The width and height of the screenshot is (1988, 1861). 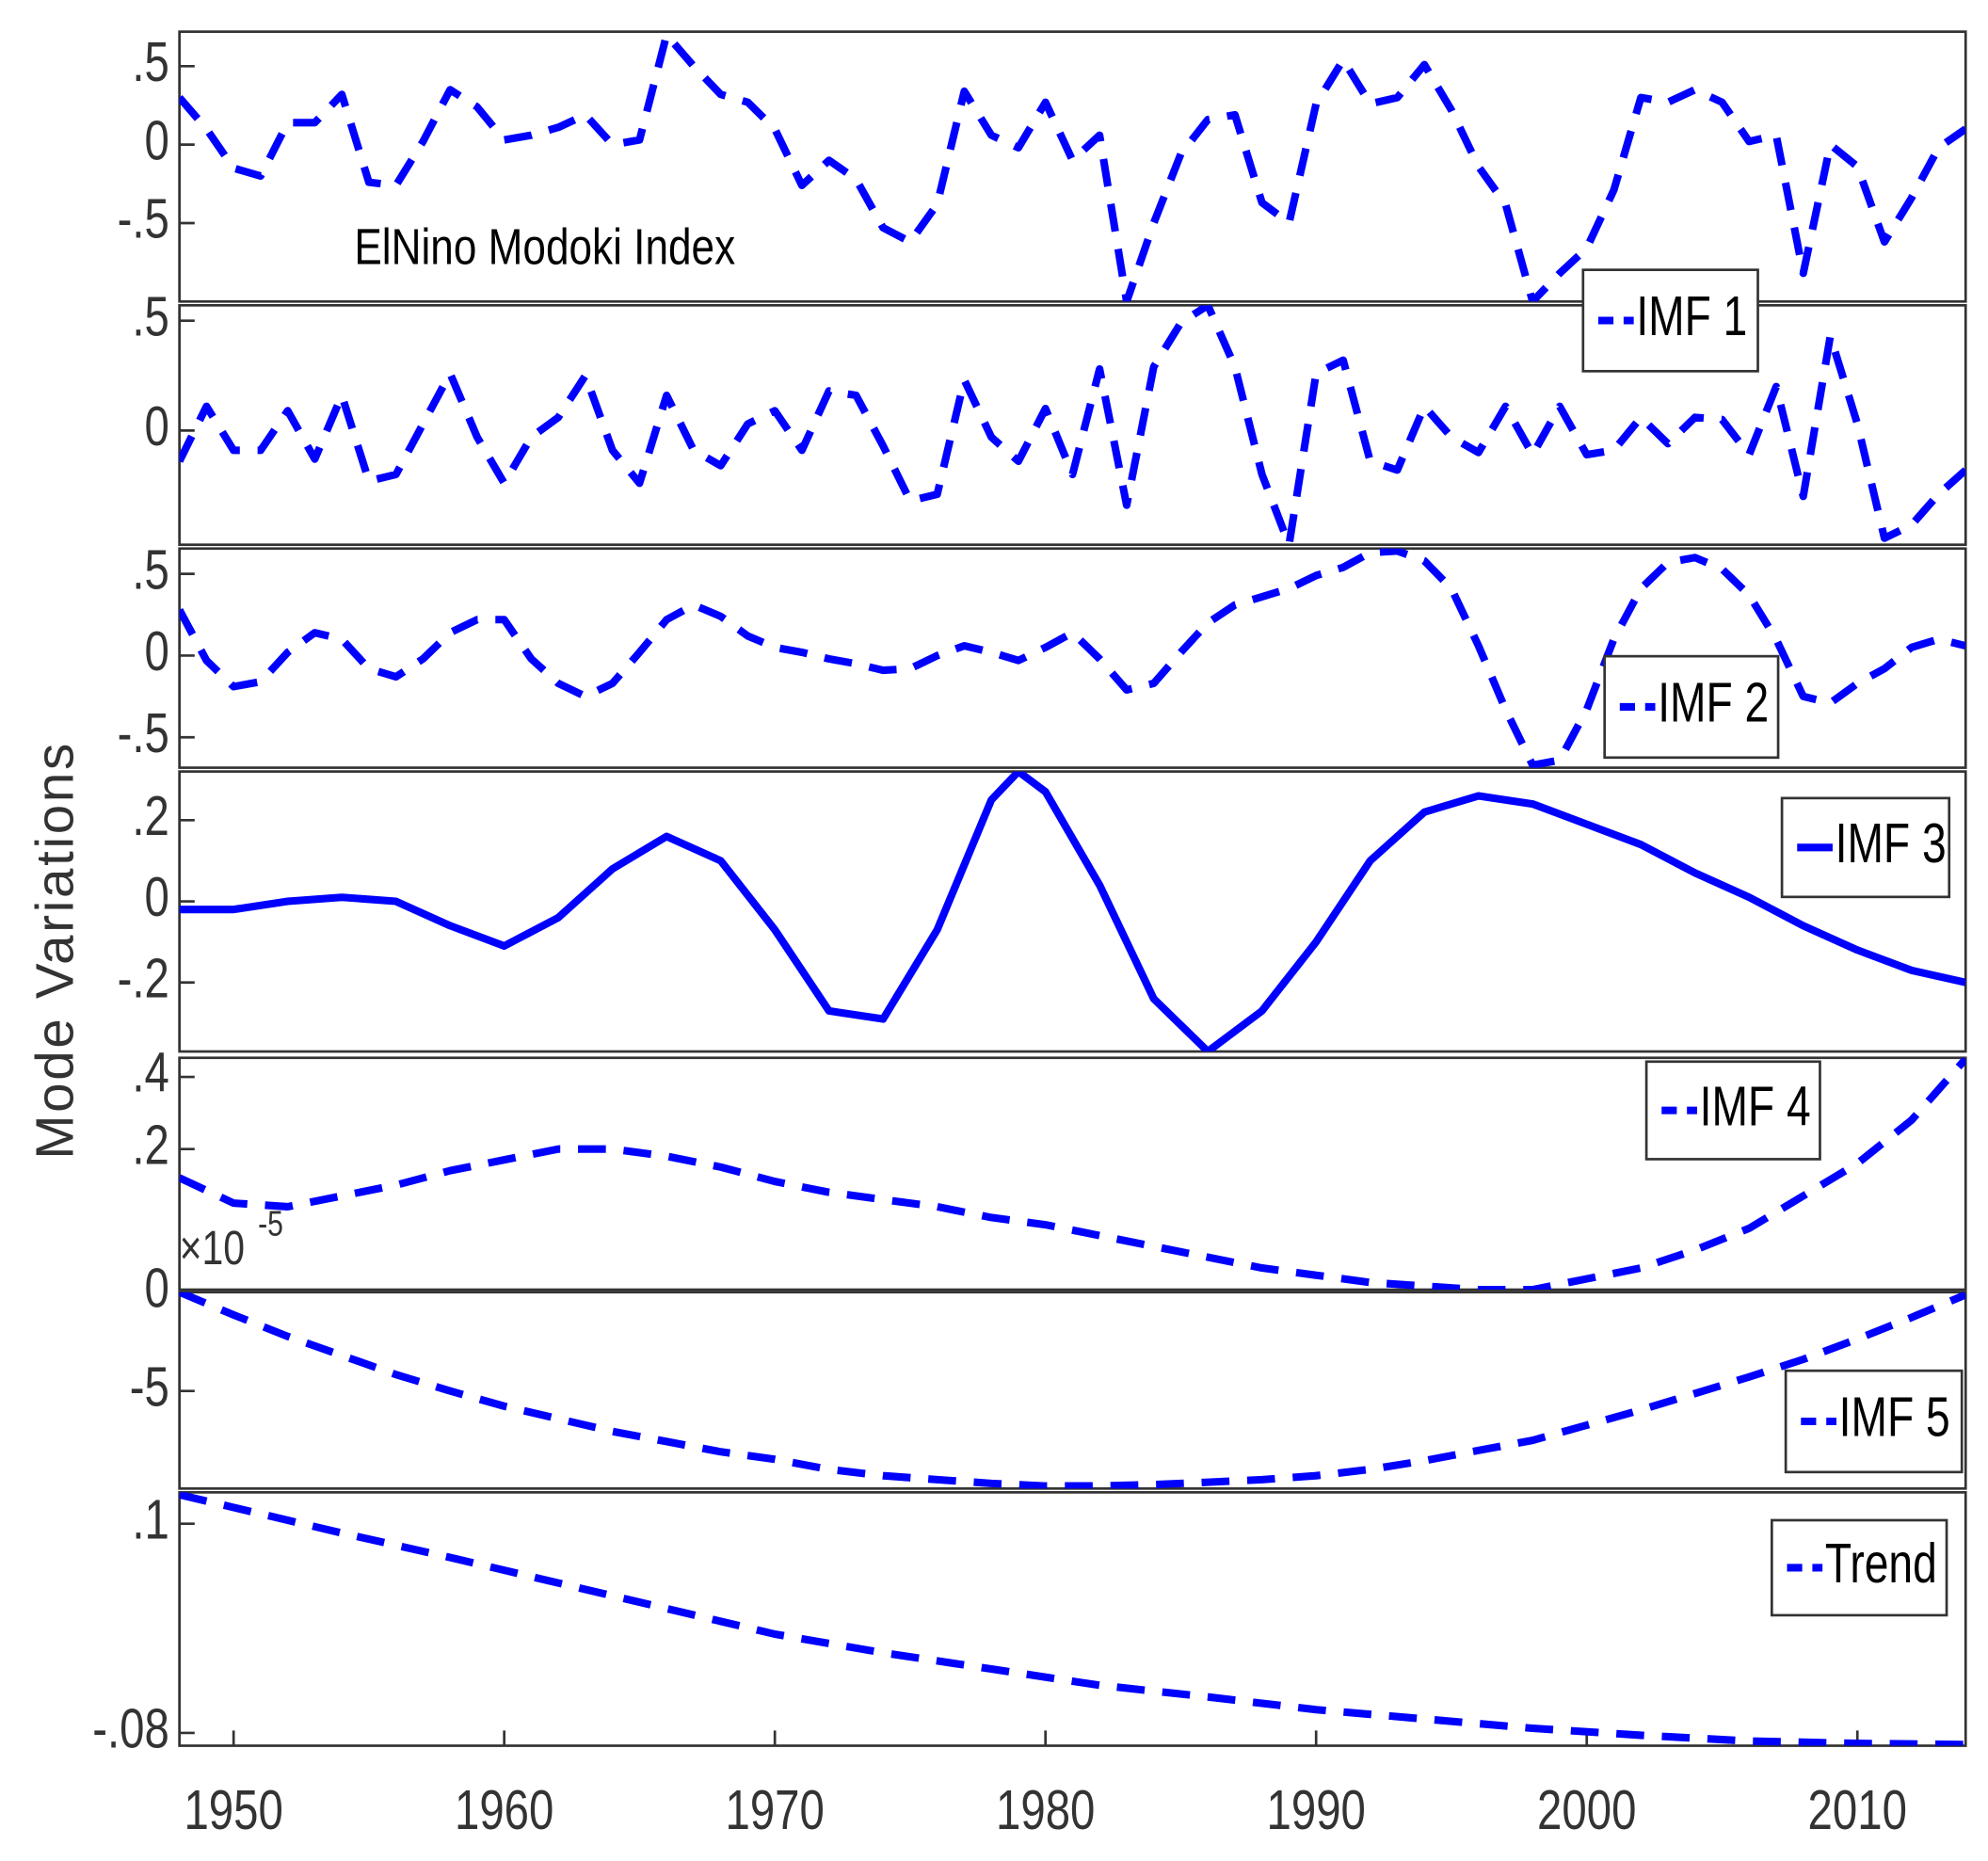 I want to click on axis-multiplier: ×10, so click(x=213, y=1248).